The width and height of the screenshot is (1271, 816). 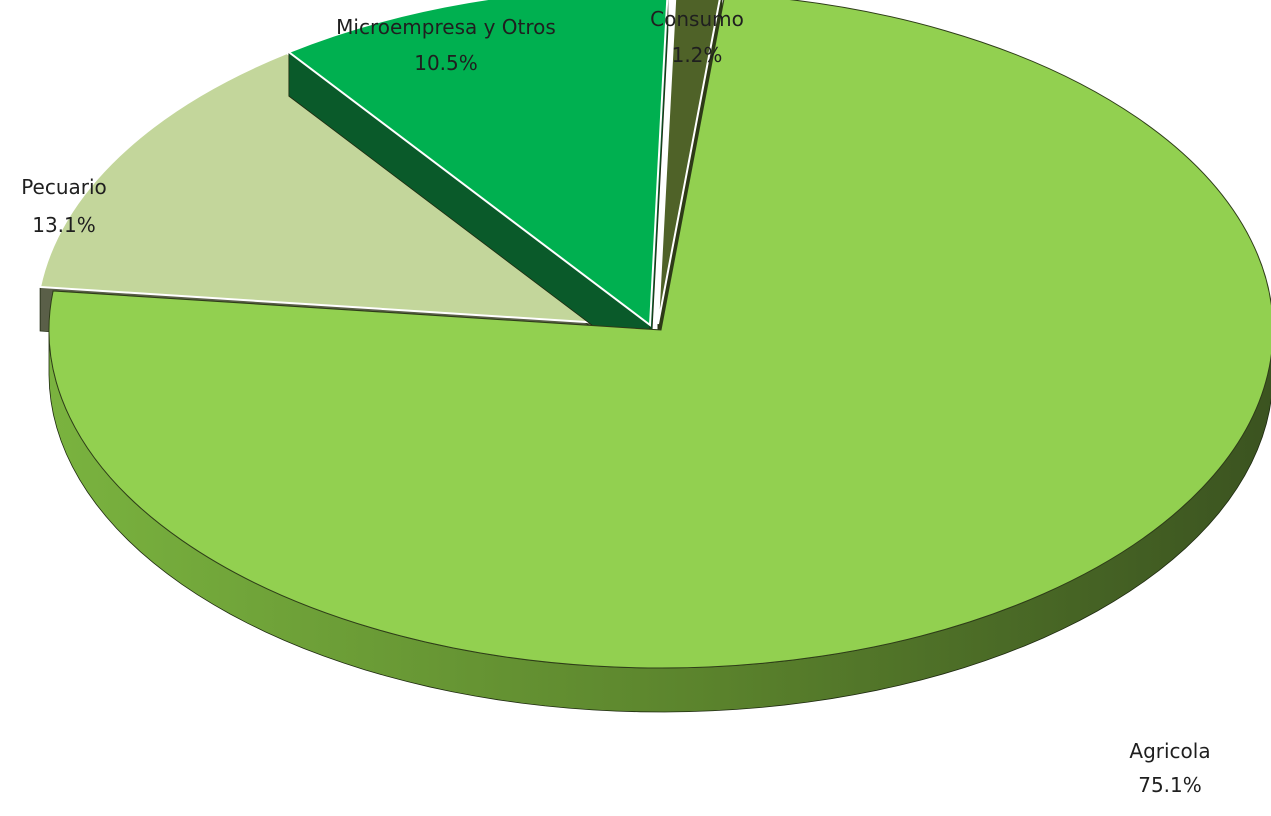 What do you see at coordinates (697, 19) in the screenshot?
I see `slice-label-consumo: Consumo` at bounding box center [697, 19].